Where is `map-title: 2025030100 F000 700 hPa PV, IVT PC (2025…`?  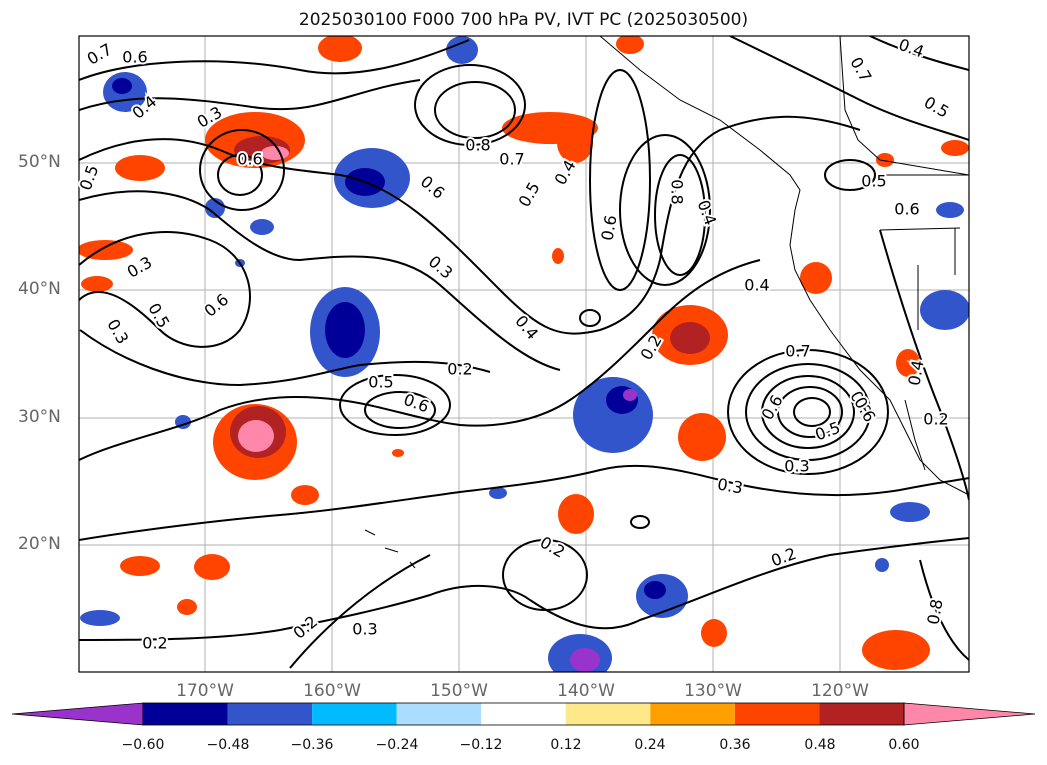
map-title: 2025030100 F000 700 hPa PV, IVT PC (2025… is located at coordinates (523, 20).